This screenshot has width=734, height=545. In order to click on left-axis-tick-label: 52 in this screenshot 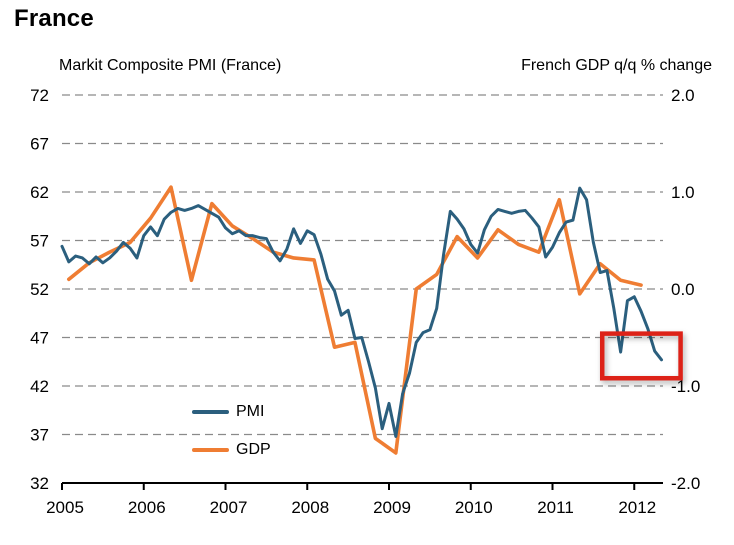, I will do `click(39, 289)`.